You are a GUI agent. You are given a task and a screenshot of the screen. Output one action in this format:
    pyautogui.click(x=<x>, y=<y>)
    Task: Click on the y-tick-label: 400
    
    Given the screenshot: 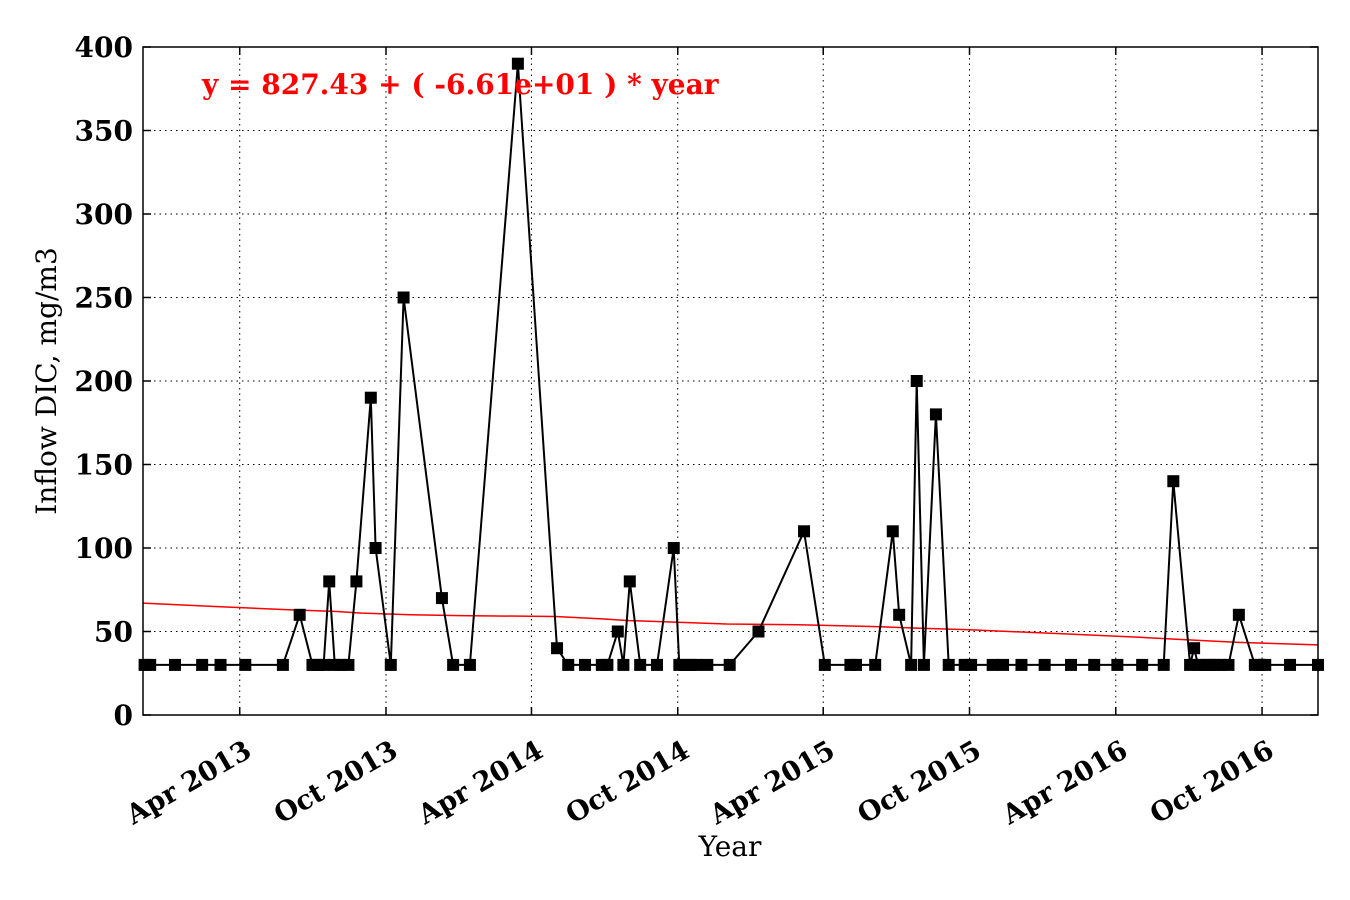 What is the action you would take?
    pyautogui.click(x=104, y=47)
    